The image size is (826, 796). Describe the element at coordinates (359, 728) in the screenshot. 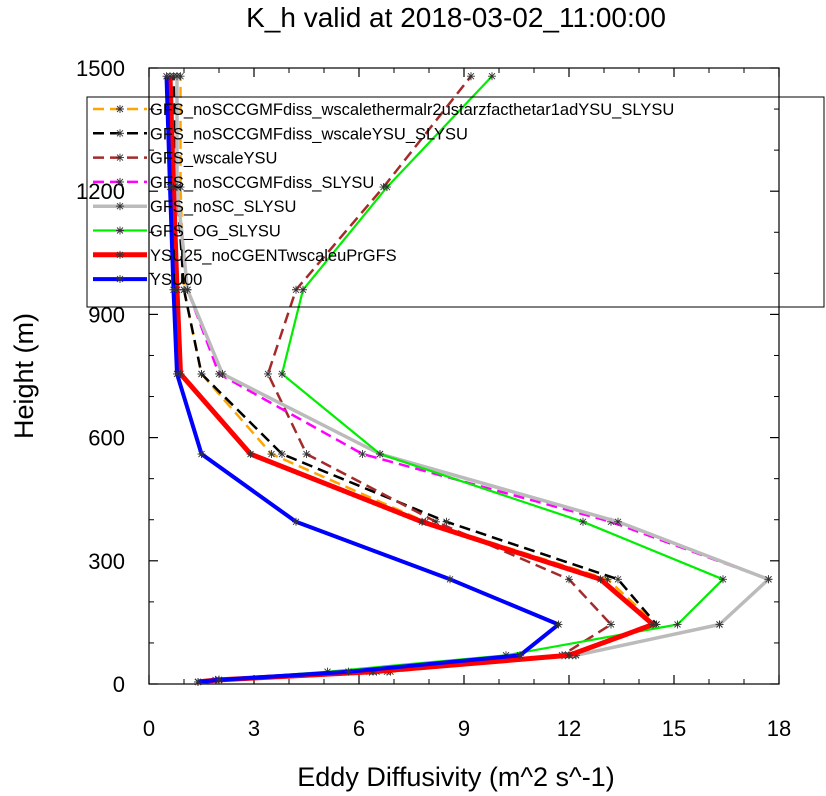

I see `x-tick-label: 6` at that location.